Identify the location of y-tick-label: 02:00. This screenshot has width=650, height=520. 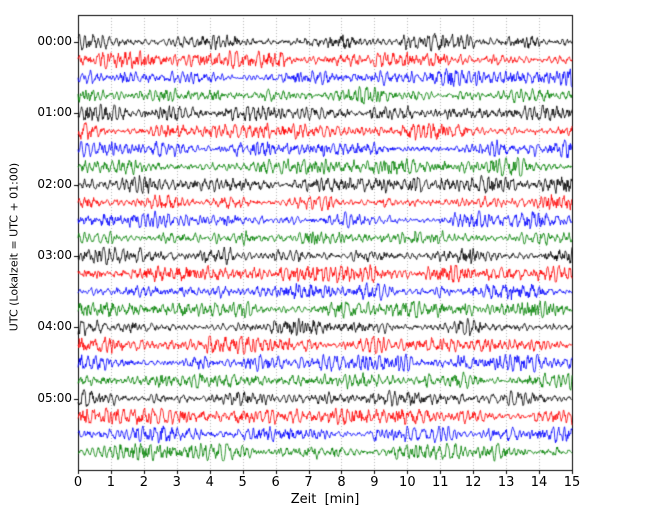
(54, 183).